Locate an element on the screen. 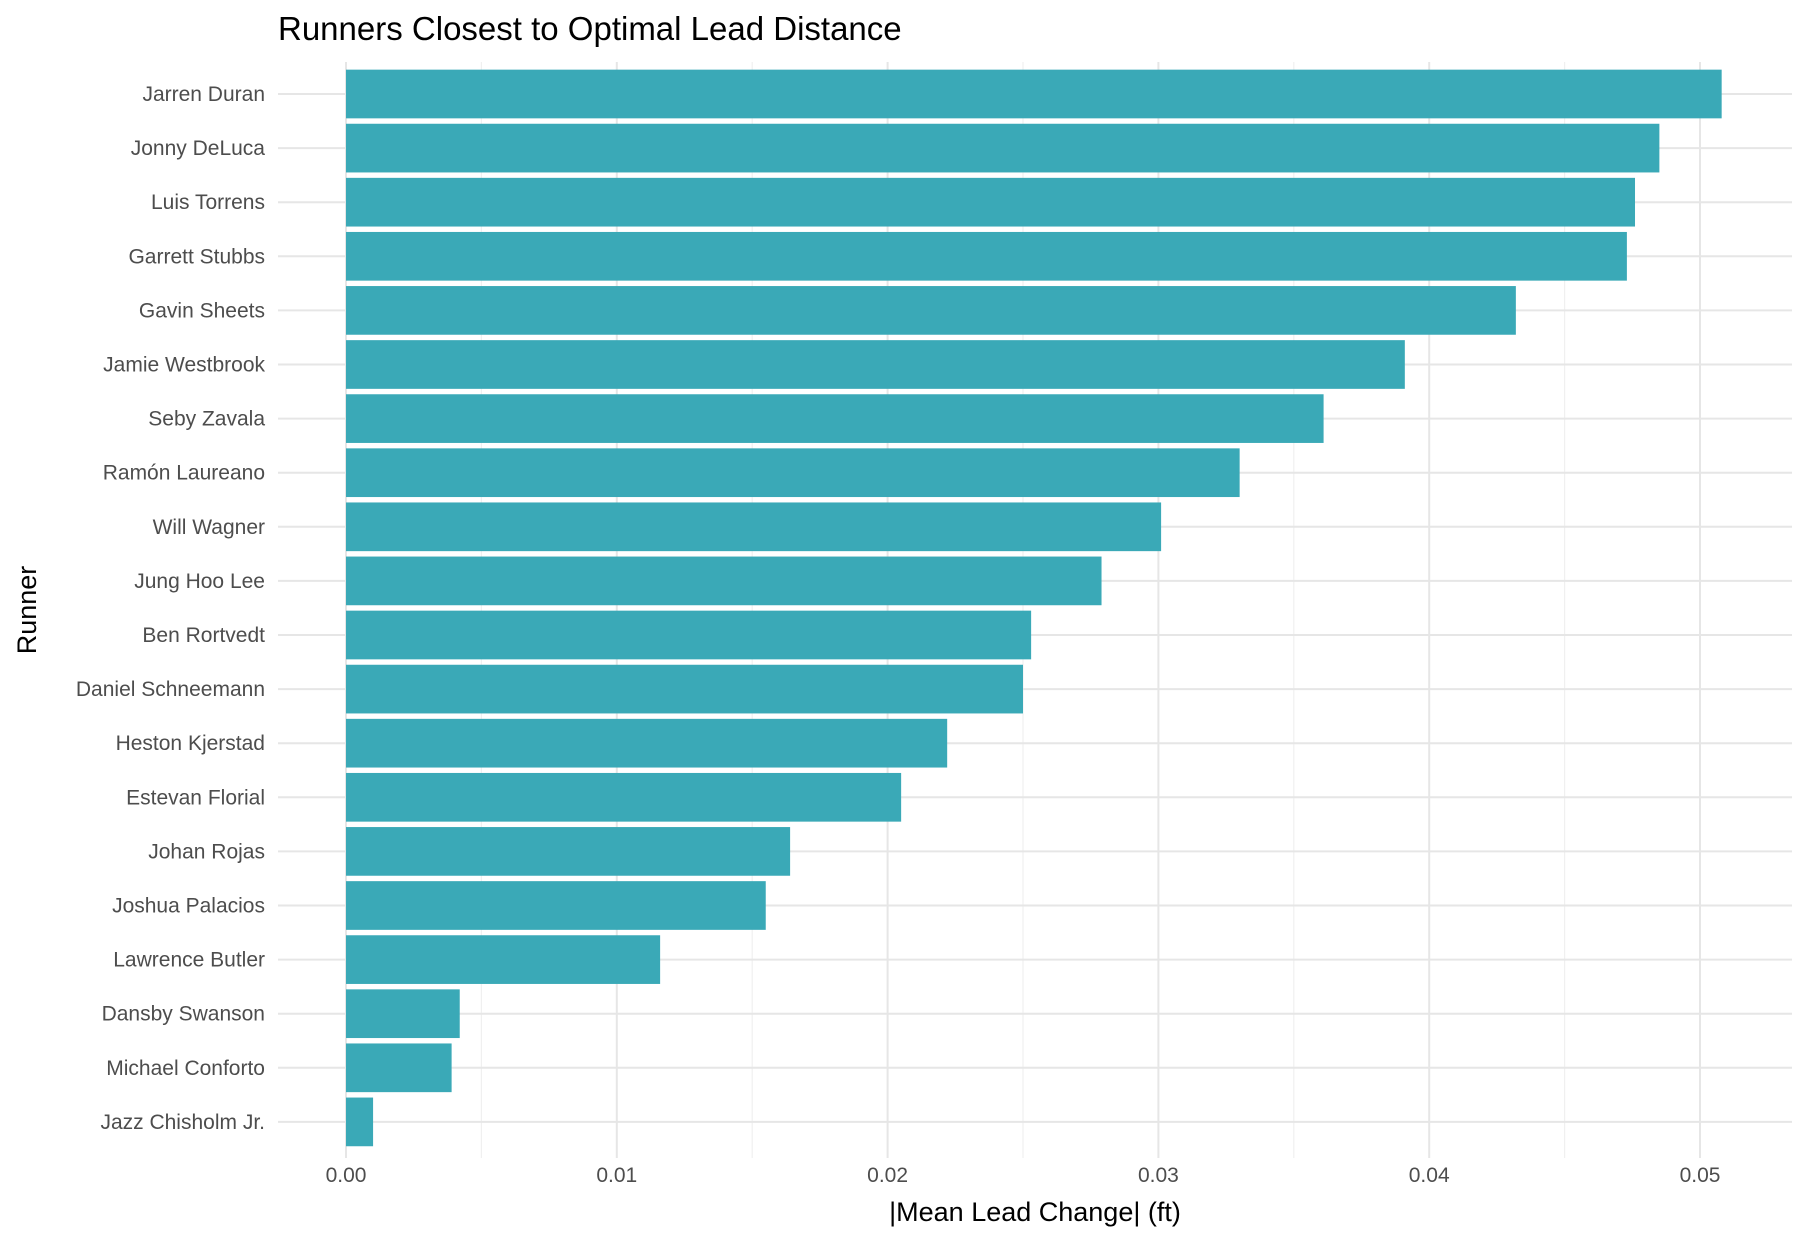 The width and height of the screenshot is (1800, 1240). chart-title: Runners Closest to Optimal Lead Distance is located at coordinates (590, 28).